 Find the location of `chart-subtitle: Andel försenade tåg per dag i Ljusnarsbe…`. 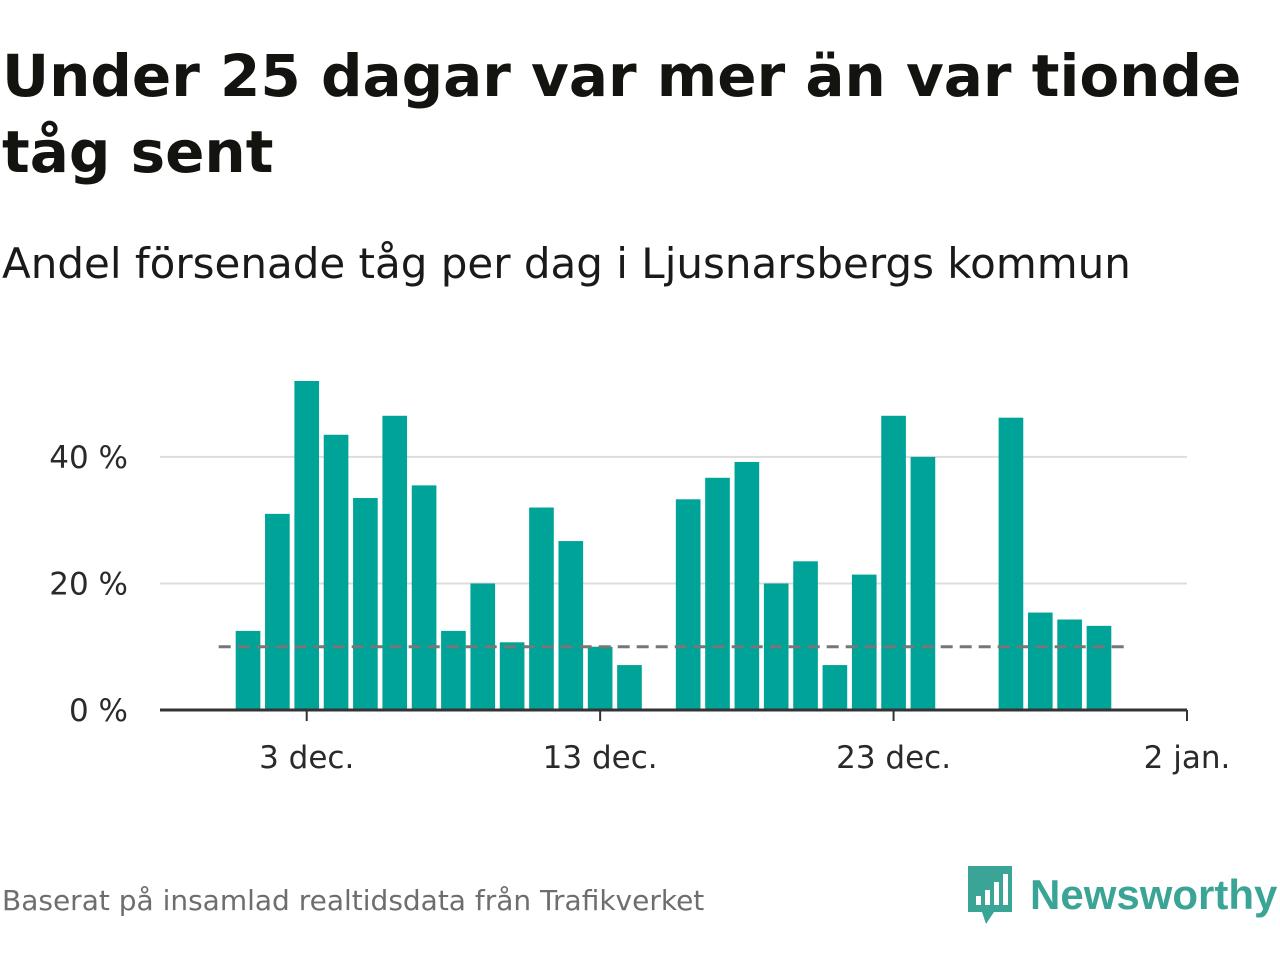

chart-subtitle: Andel försenade tåg per dag i Ljusnarsbe… is located at coordinates (566, 263).